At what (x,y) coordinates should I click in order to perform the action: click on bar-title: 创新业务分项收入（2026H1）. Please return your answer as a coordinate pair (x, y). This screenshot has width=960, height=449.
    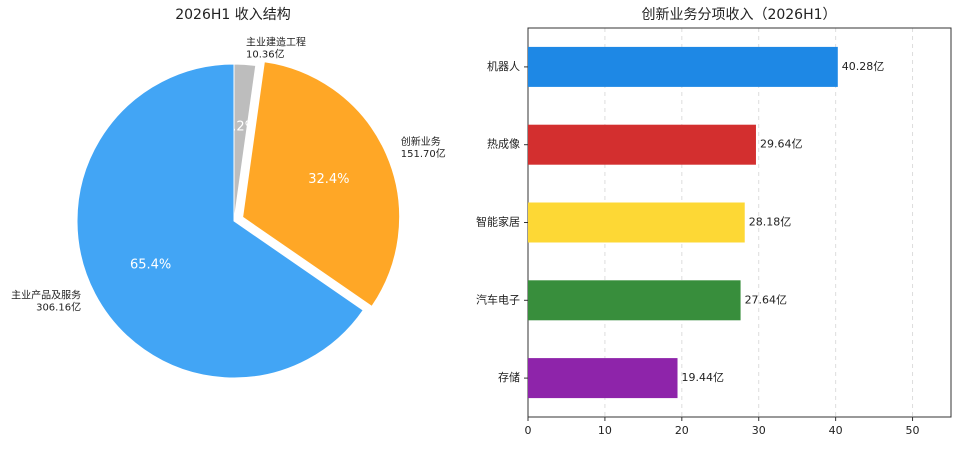
    Looking at the image, I should click on (738, 15).